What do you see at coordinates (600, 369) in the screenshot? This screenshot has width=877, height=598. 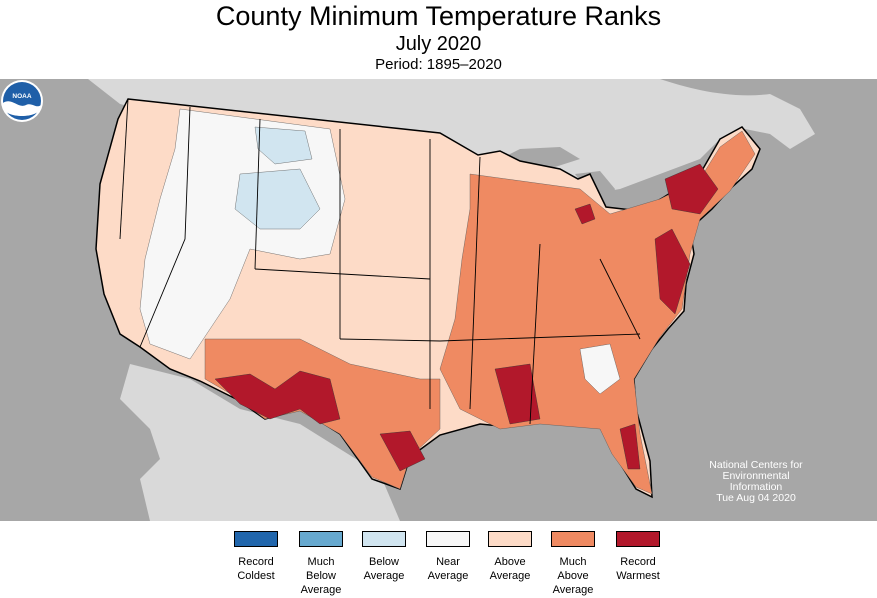 I see `region-near-average-southeast` at bounding box center [600, 369].